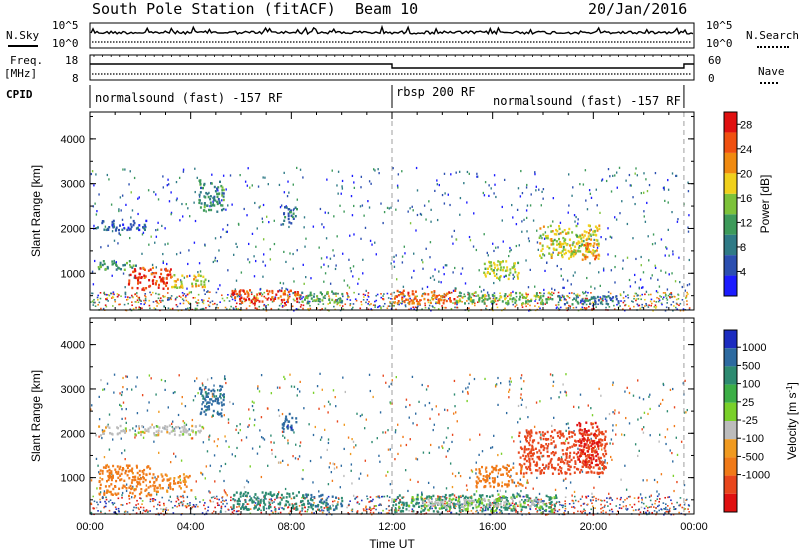 Image resolution: width=800 pixels, height=554 pixels. Describe the element at coordinates (765, 204) in the screenshot. I see `colorbar-label: Power [dB]` at that location.